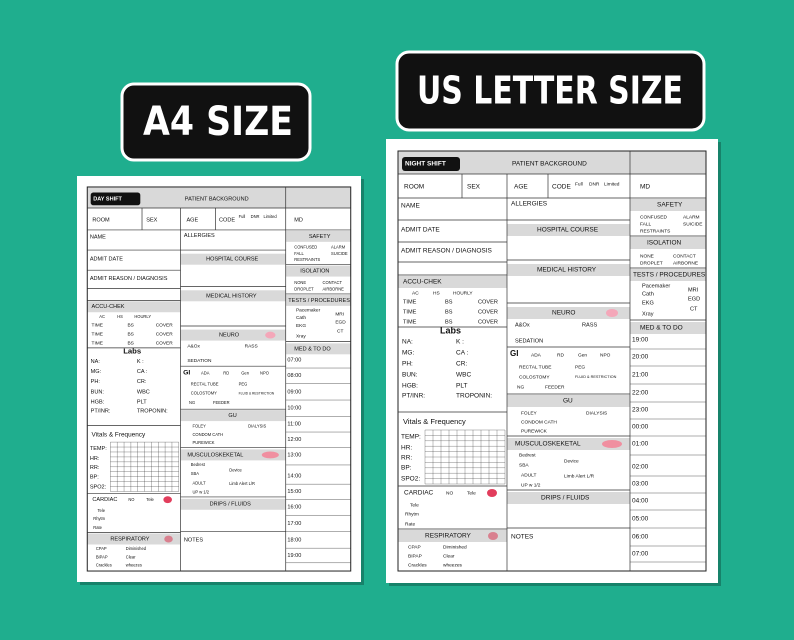  I want to click on field-label: NONE, so click(300, 282).